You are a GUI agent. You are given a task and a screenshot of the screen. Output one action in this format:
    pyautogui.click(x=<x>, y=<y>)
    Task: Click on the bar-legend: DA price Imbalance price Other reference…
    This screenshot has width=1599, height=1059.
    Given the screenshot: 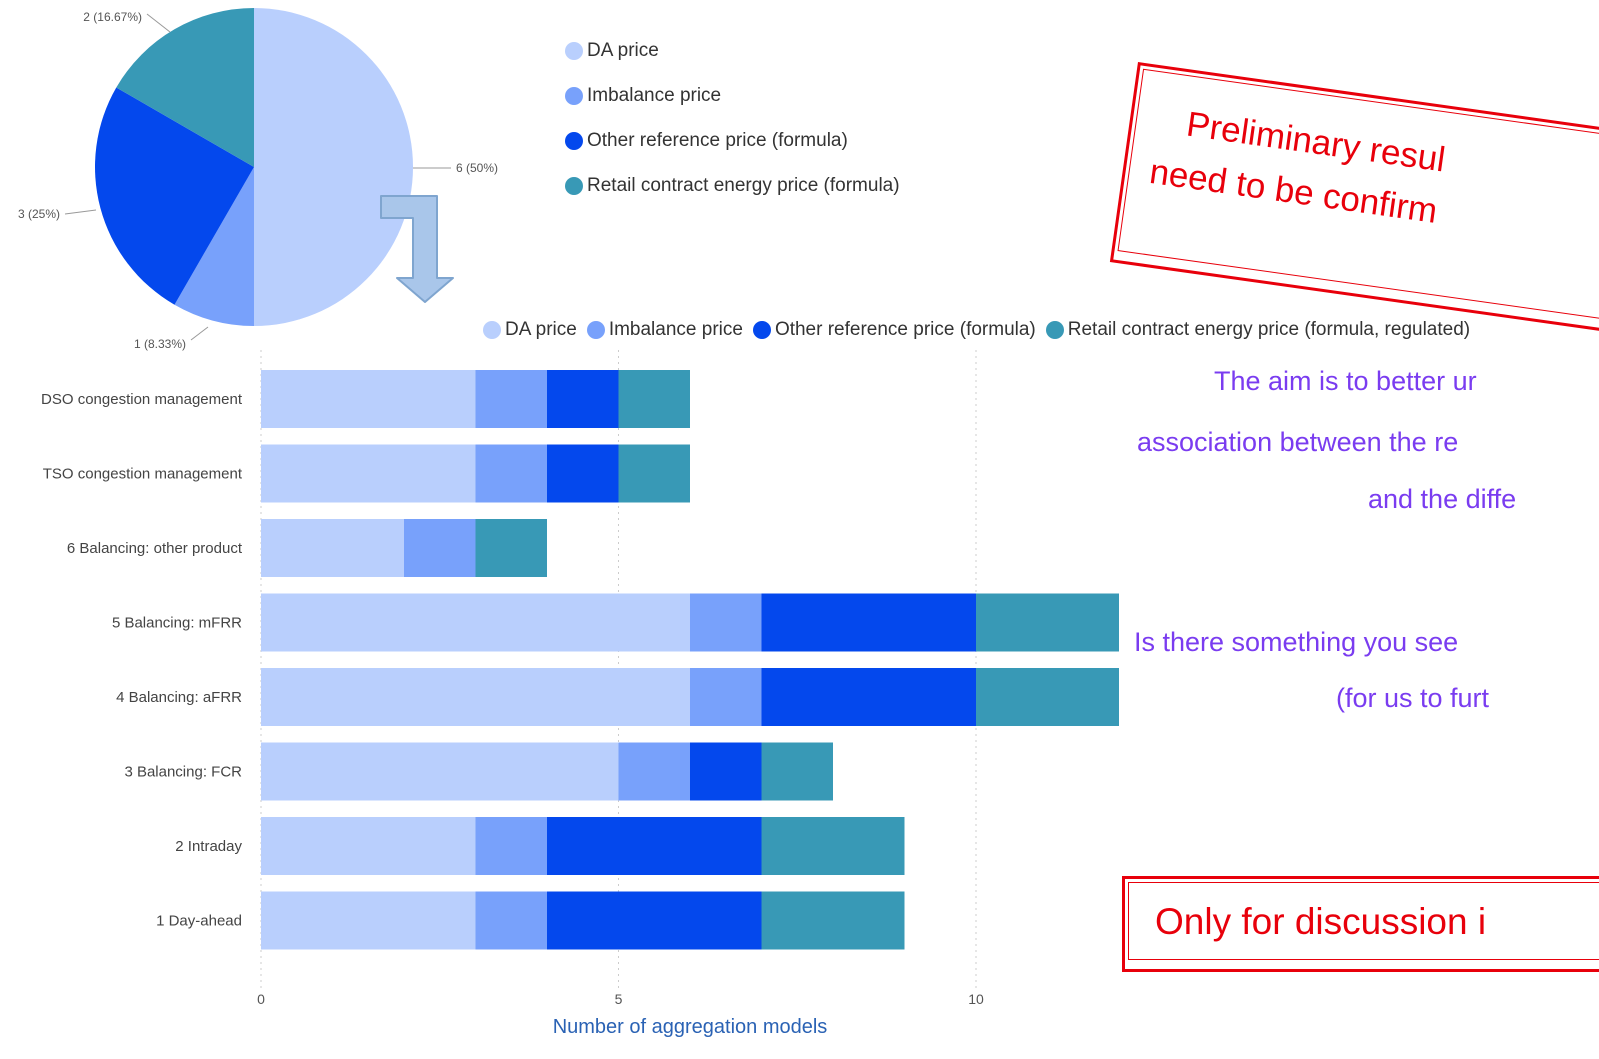 What is the action you would take?
    pyautogui.click(x=981, y=330)
    